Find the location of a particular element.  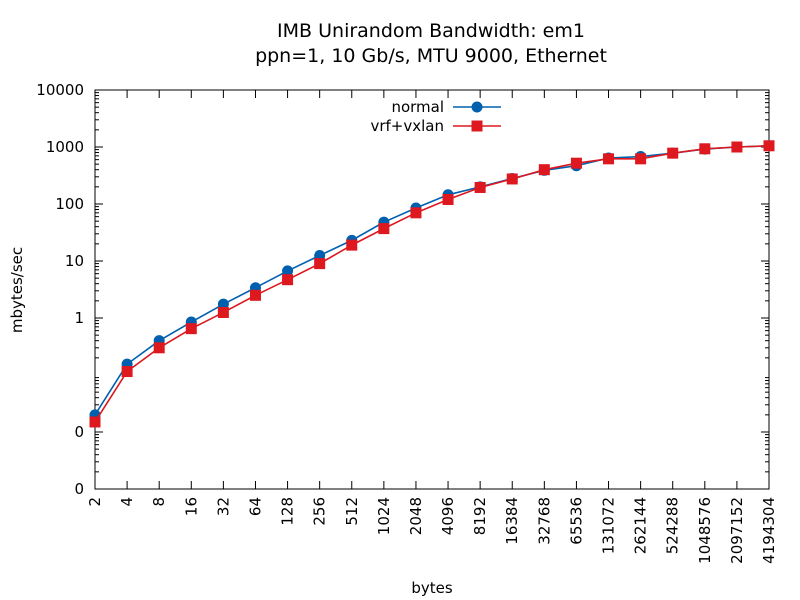

x-tick-label: 4096 is located at coordinates (448, 516).